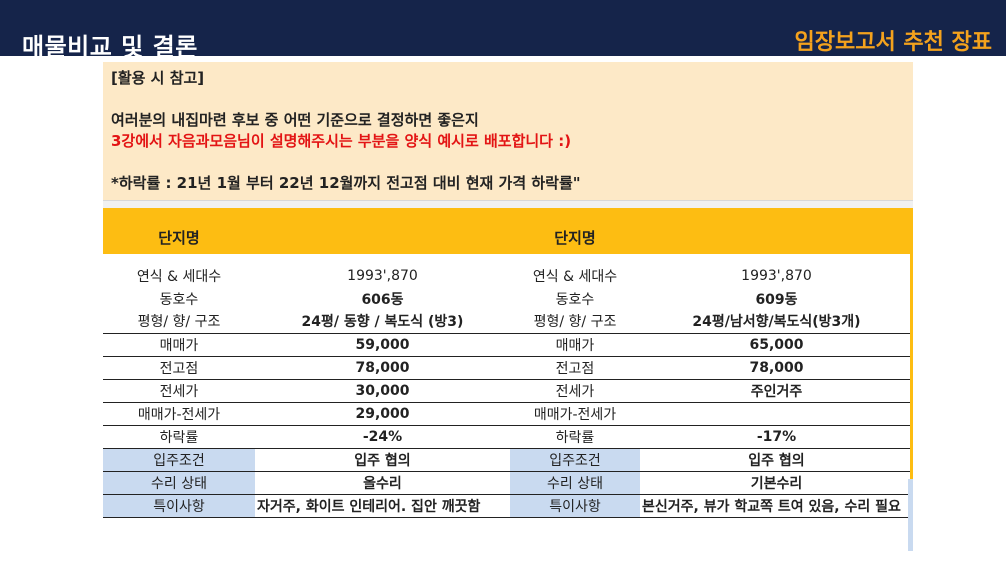  What do you see at coordinates (382, 437) in the screenshot?
I see `row-value: -24%` at bounding box center [382, 437].